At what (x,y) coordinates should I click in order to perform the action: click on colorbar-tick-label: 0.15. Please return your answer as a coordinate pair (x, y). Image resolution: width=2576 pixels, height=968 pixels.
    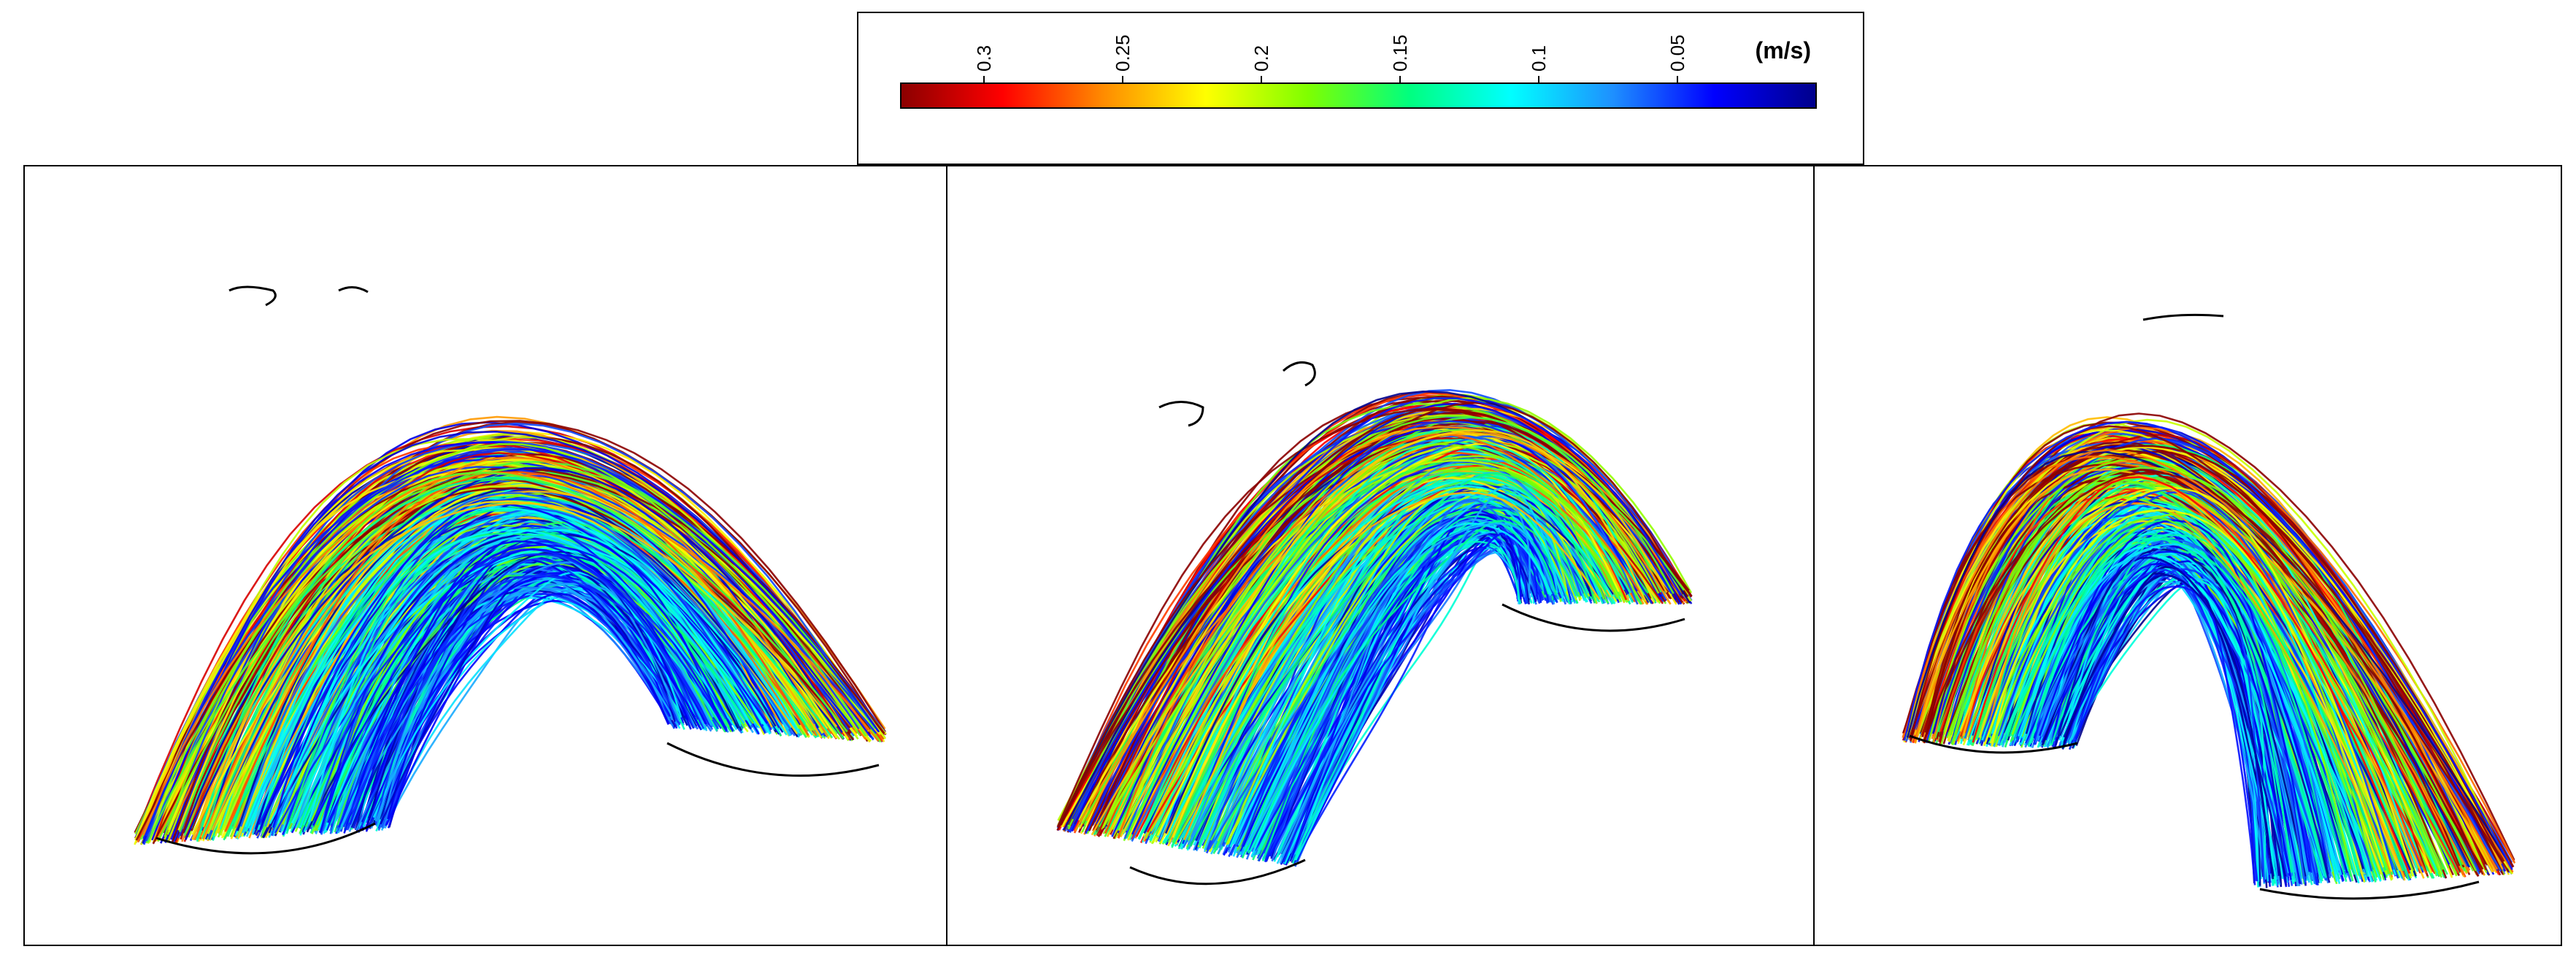
    Looking at the image, I should click on (1400, 53).